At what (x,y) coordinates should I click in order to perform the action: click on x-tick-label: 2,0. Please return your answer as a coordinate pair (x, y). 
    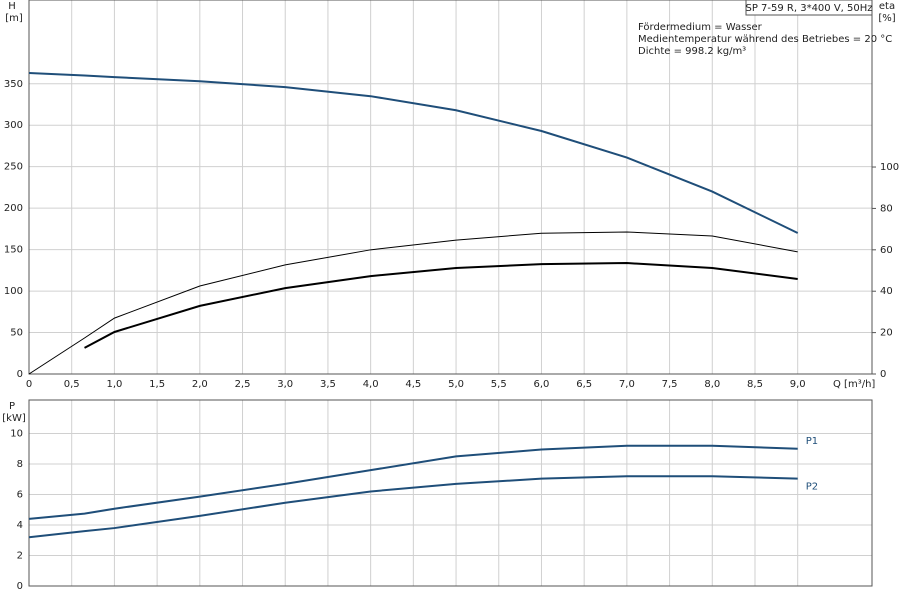
    Looking at the image, I should click on (200, 384).